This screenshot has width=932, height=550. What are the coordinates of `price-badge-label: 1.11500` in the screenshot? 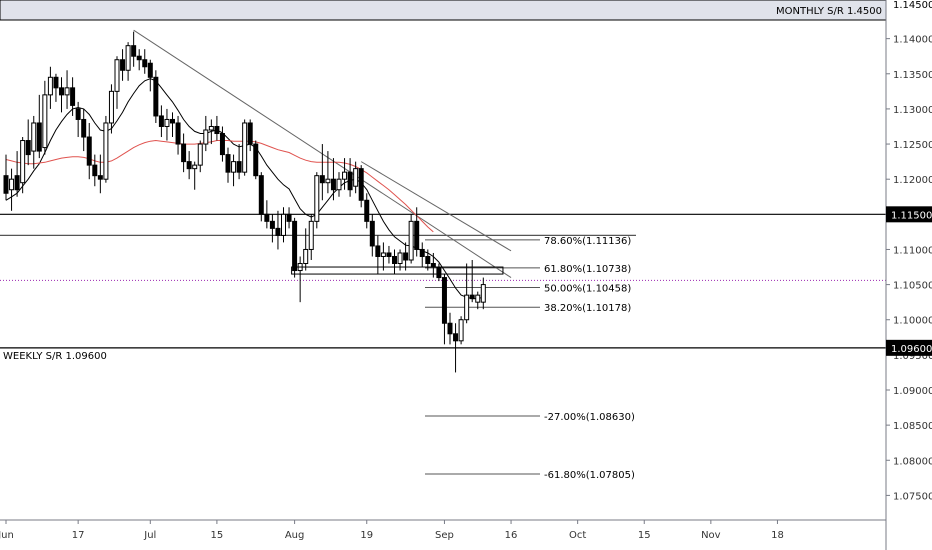 It's located at (911, 215).